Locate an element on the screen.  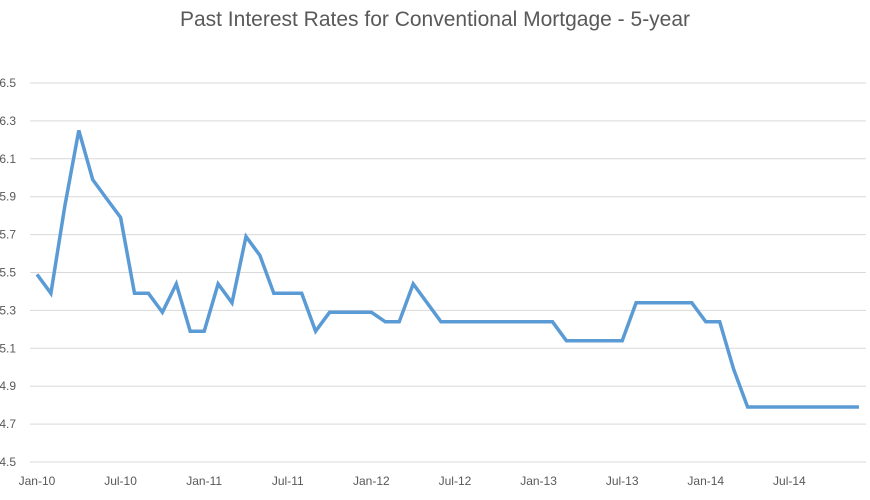
y-axis-ticks: 4.5 4.7 4.9 5.1 5.3 5.5 5.7 5.9 6.1 6.3 6.5 is located at coordinates (8, 272).